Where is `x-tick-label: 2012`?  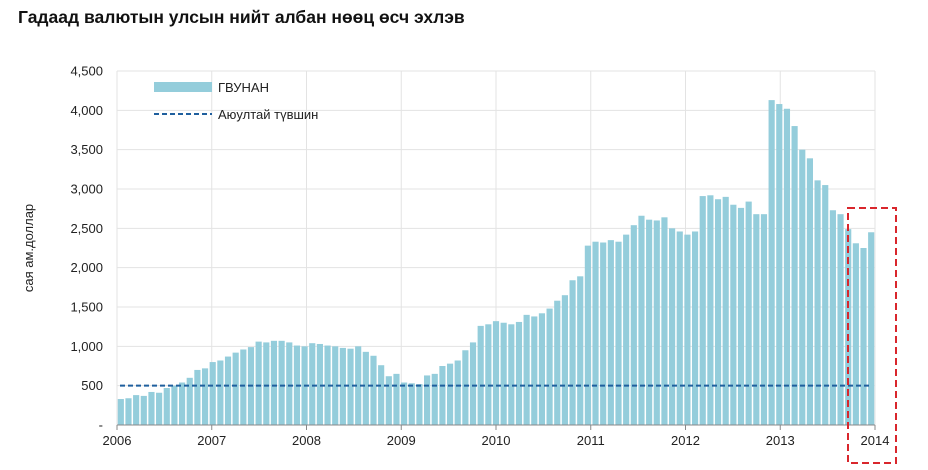
x-tick-label: 2012 is located at coordinates (685, 440).